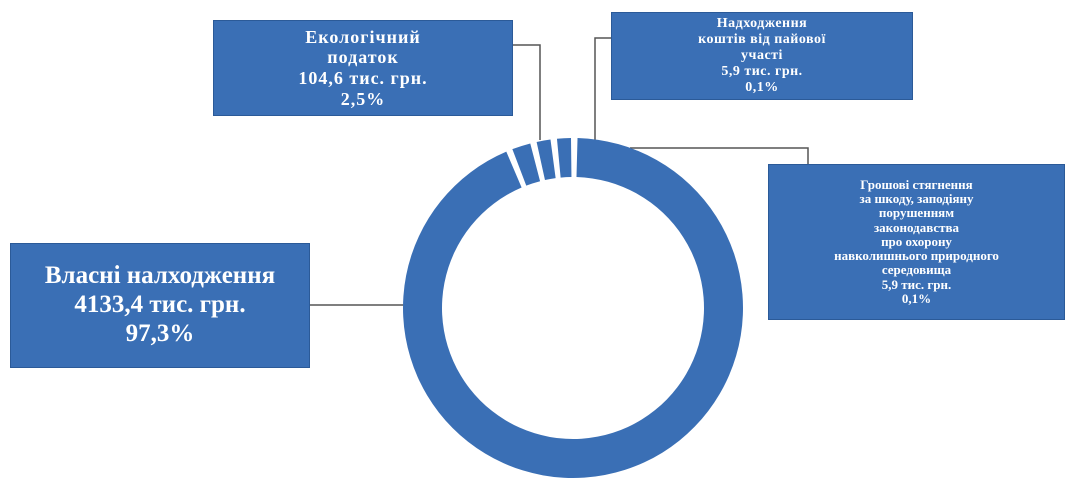 Image resolution: width=1070 pixels, height=500 pixels. Describe the element at coordinates (916, 227) in the screenshot. I see `label-fines-line4: законодавства` at that location.